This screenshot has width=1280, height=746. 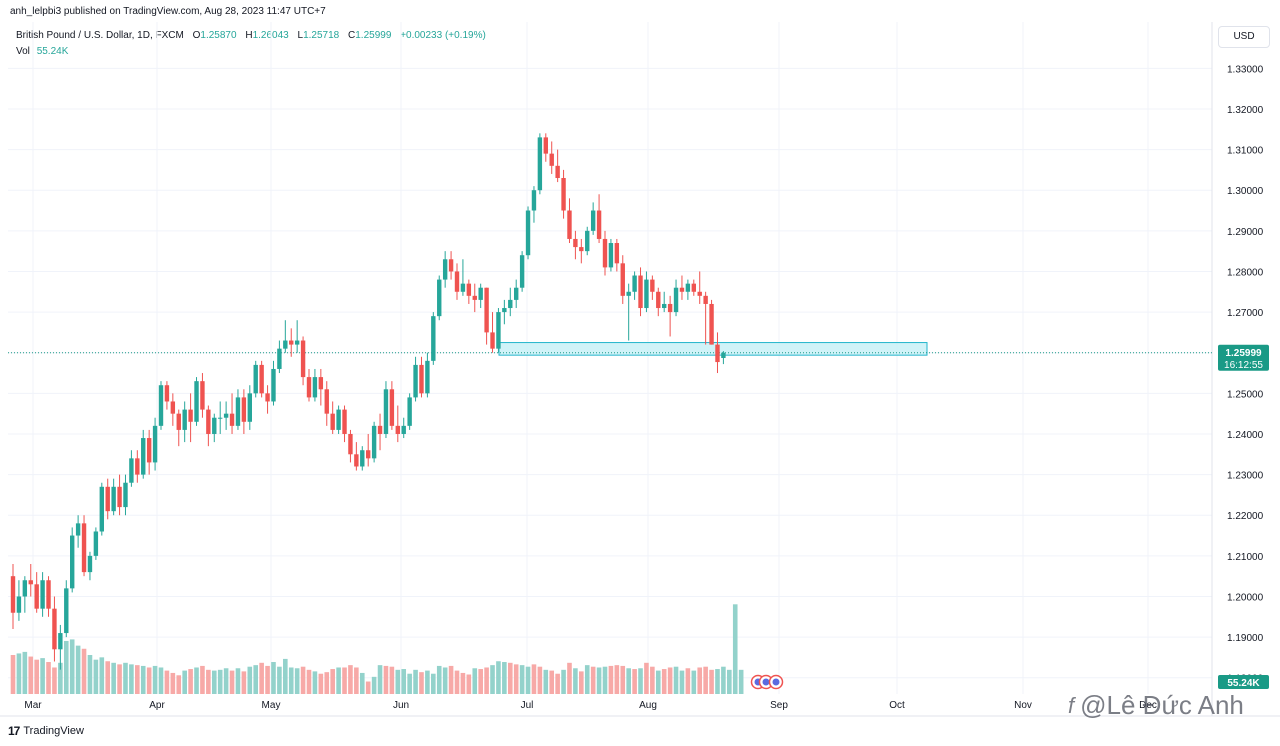 I want to click on economic-event-markers, so click(x=767, y=682).